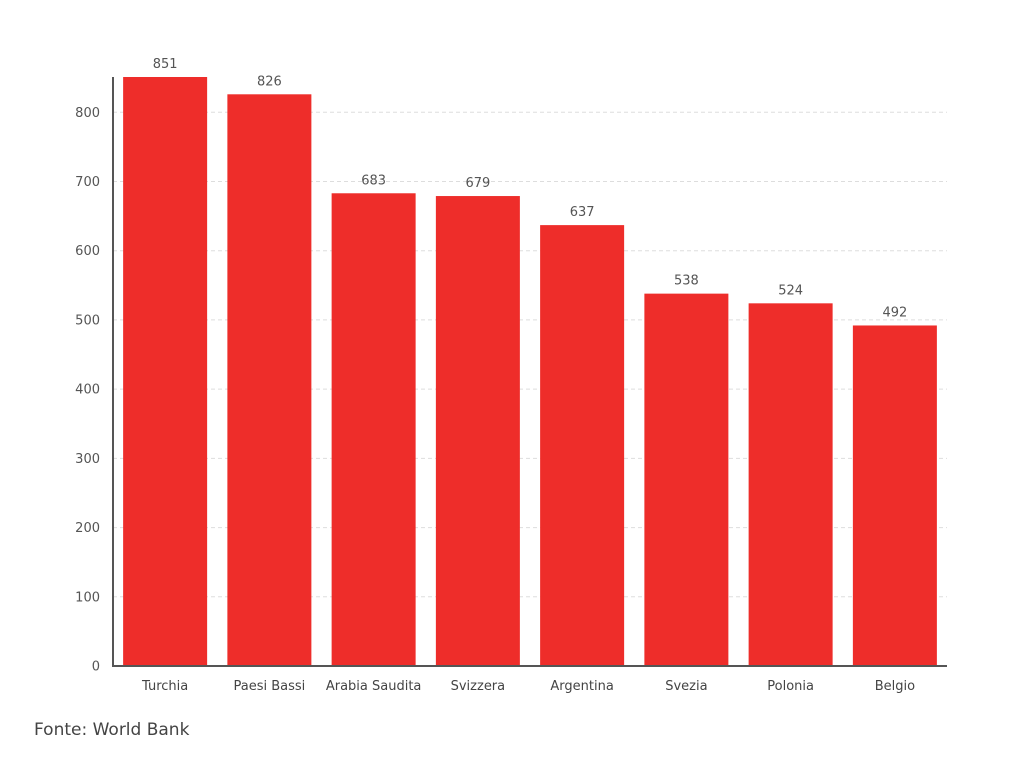  What do you see at coordinates (373, 180) in the screenshot?
I see `data-label: 683` at bounding box center [373, 180].